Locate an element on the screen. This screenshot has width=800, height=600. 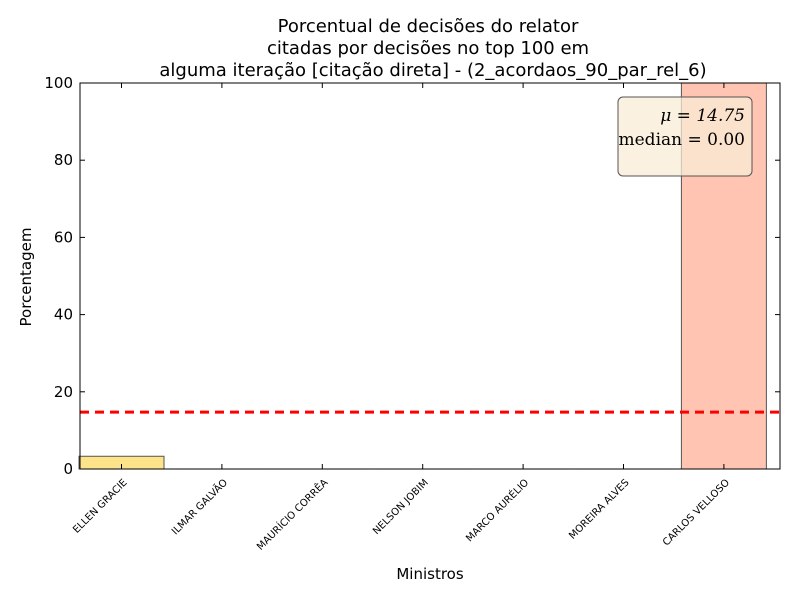
x-tick-label-4: MARCO AURÉLIO is located at coordinates (497, 510).